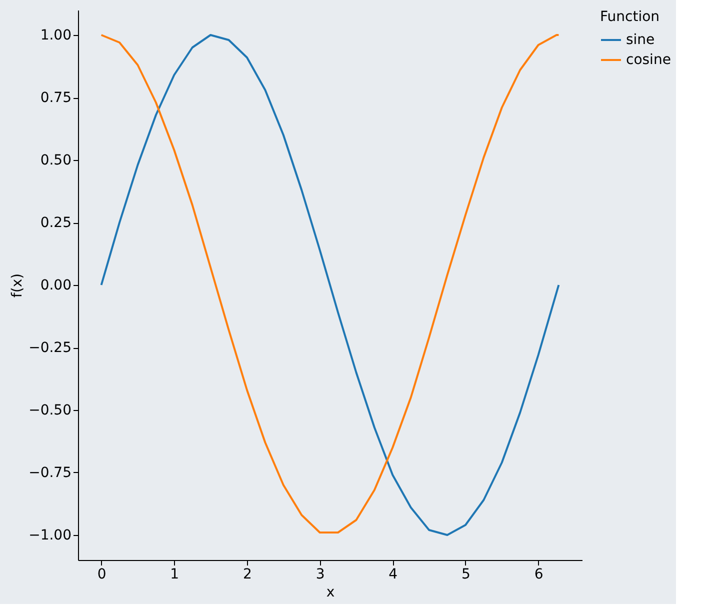 This screenshot has height=614, width=724. Describe the element at coordinates (56, 286) in the screenshot. I see `y-tick-label: 0.00` at that location.